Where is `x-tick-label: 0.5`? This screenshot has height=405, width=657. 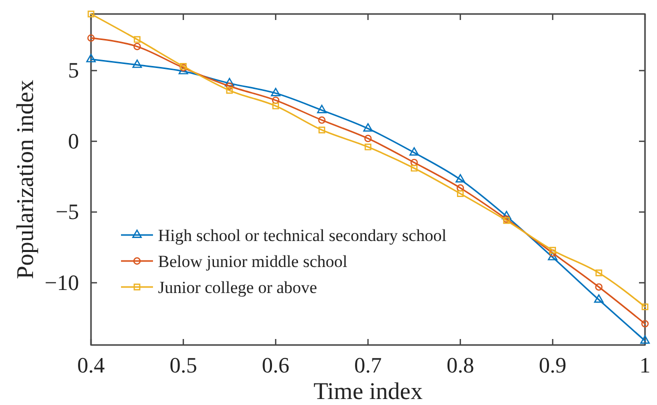
x-tick-label: 0.5 is located at coordinates (184, 365).